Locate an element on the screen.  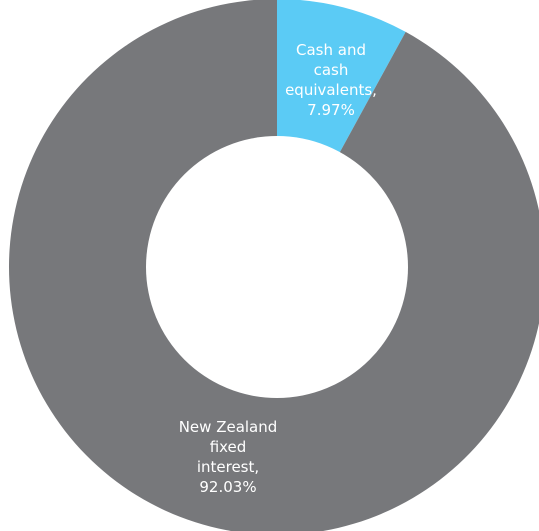
slice-label-line: 7.97% is located at coordinates (331, 110).